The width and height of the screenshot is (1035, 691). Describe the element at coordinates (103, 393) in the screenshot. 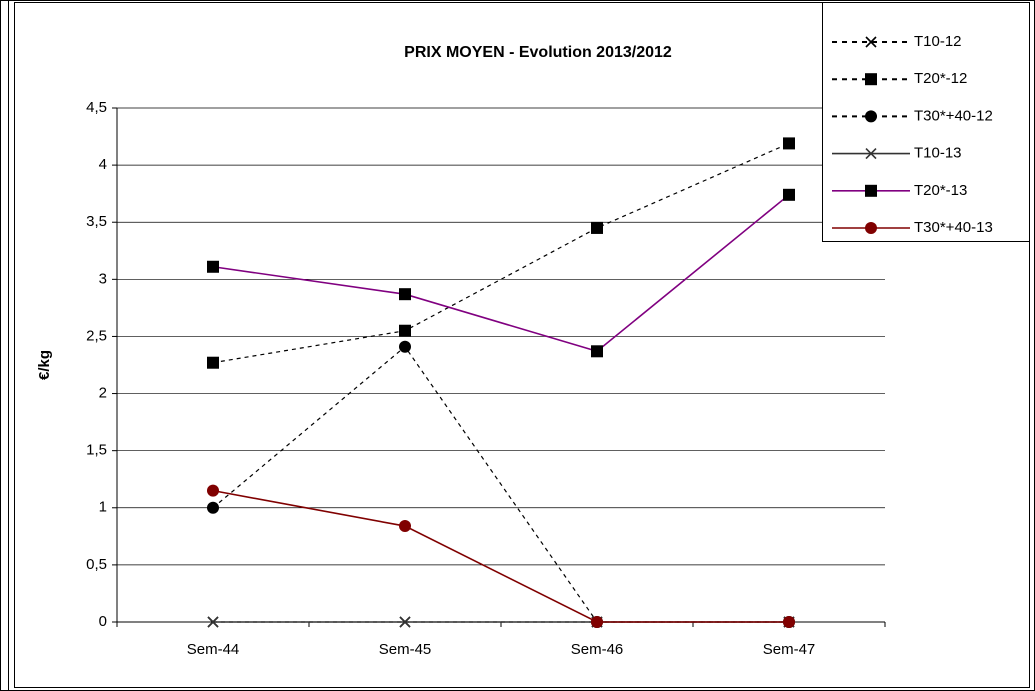

I see `y-tick-label: 2` at that location.